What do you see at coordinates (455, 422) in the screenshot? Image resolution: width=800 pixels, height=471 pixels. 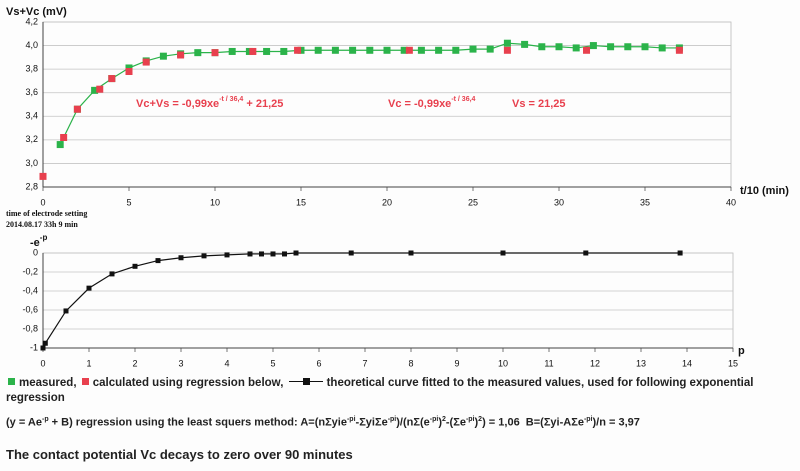 I see `formula-text: -(Σe` at bounding box center [455, 422].